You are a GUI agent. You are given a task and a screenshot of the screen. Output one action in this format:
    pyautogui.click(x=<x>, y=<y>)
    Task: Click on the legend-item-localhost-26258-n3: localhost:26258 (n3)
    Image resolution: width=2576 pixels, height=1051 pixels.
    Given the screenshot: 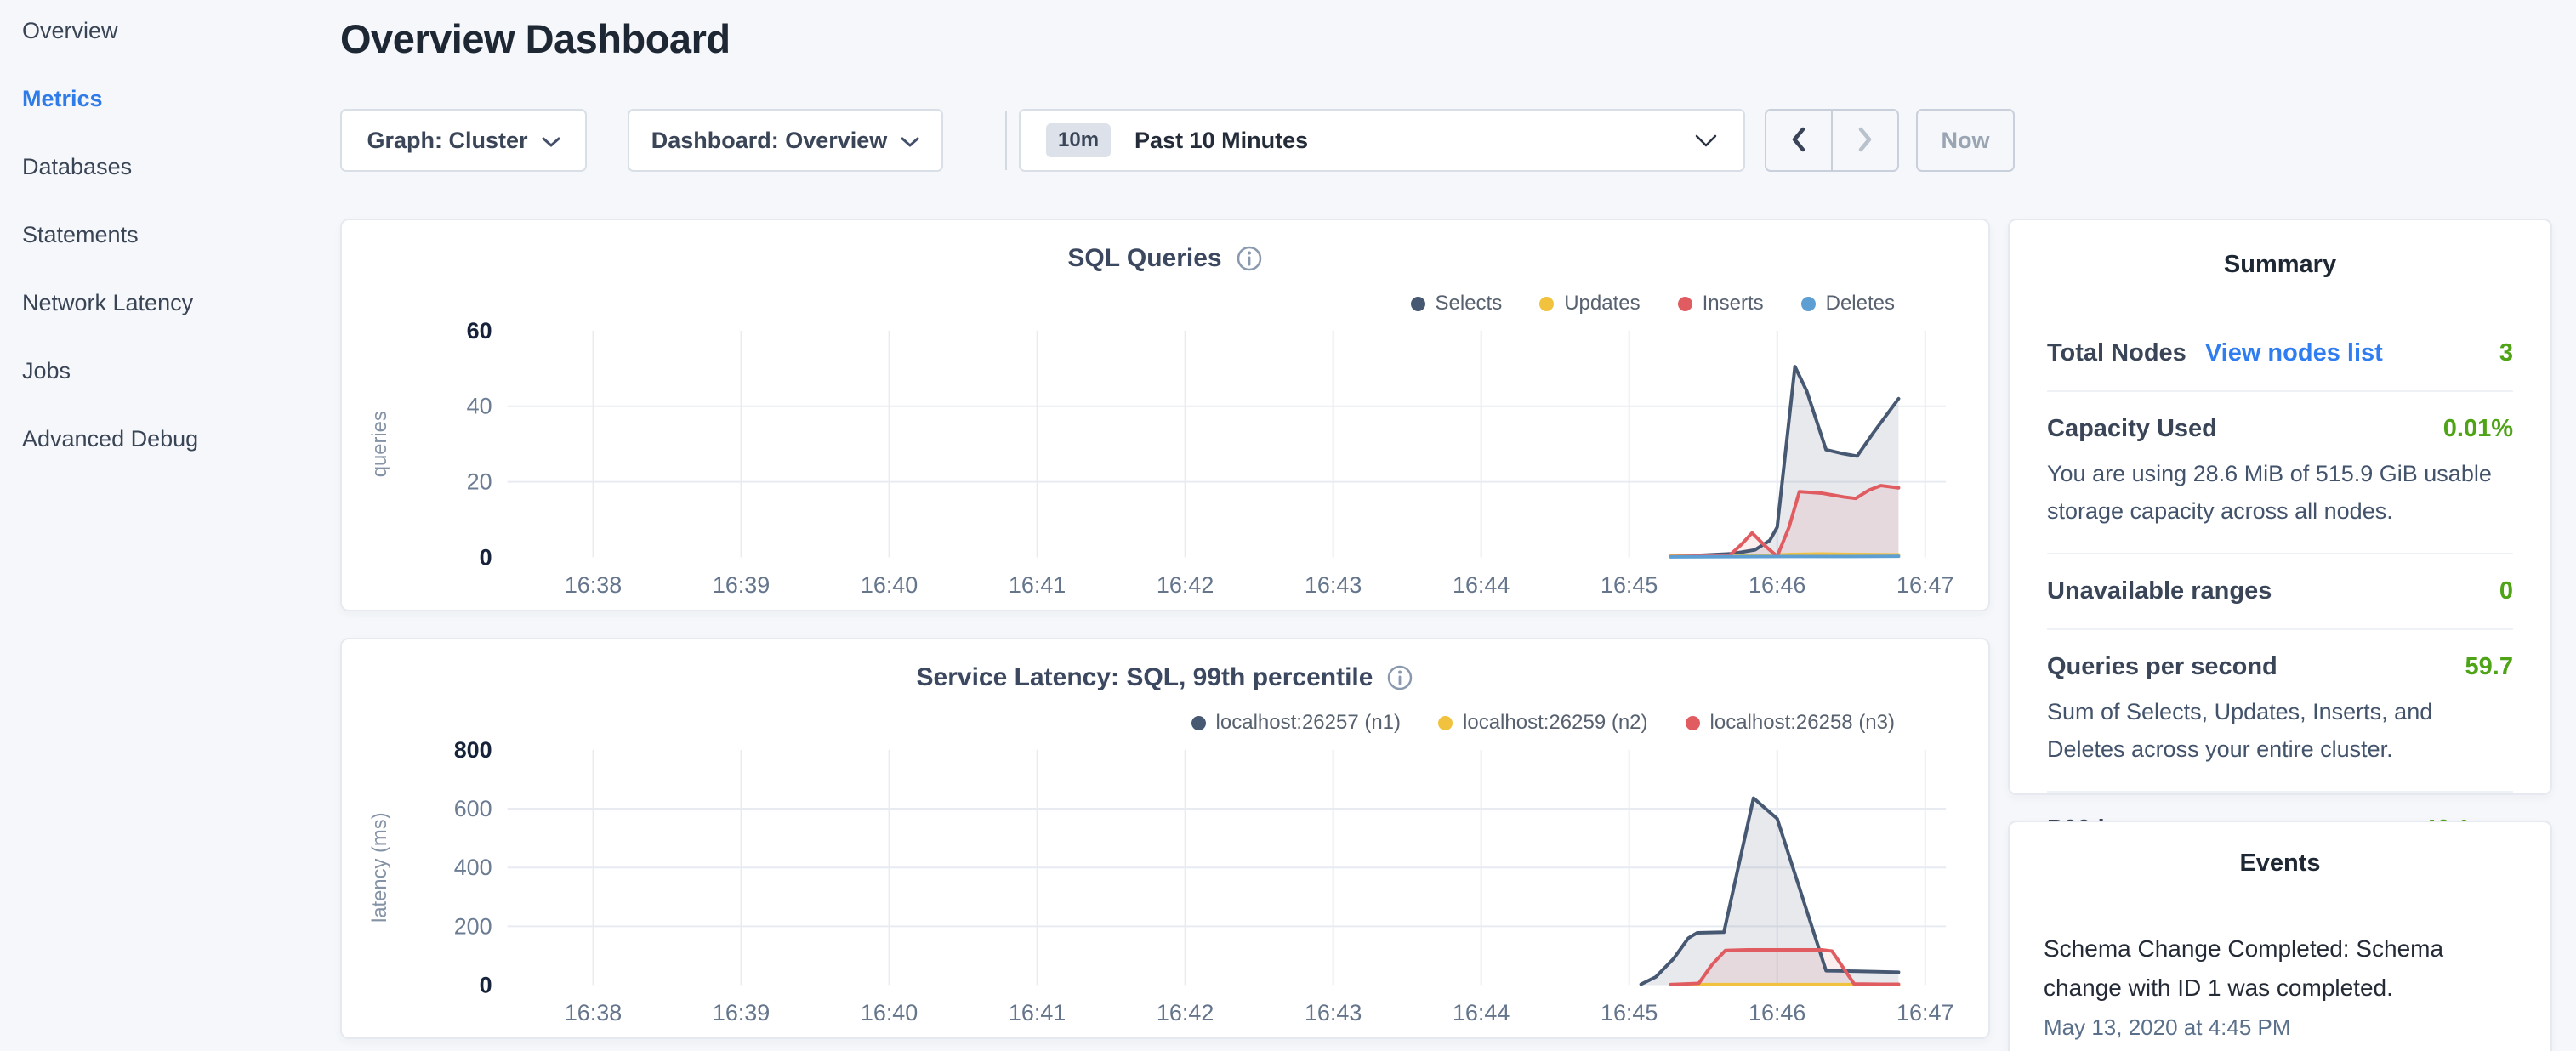 What is the action you would take?
    pyautogui.click(x=1790, y=723)
    